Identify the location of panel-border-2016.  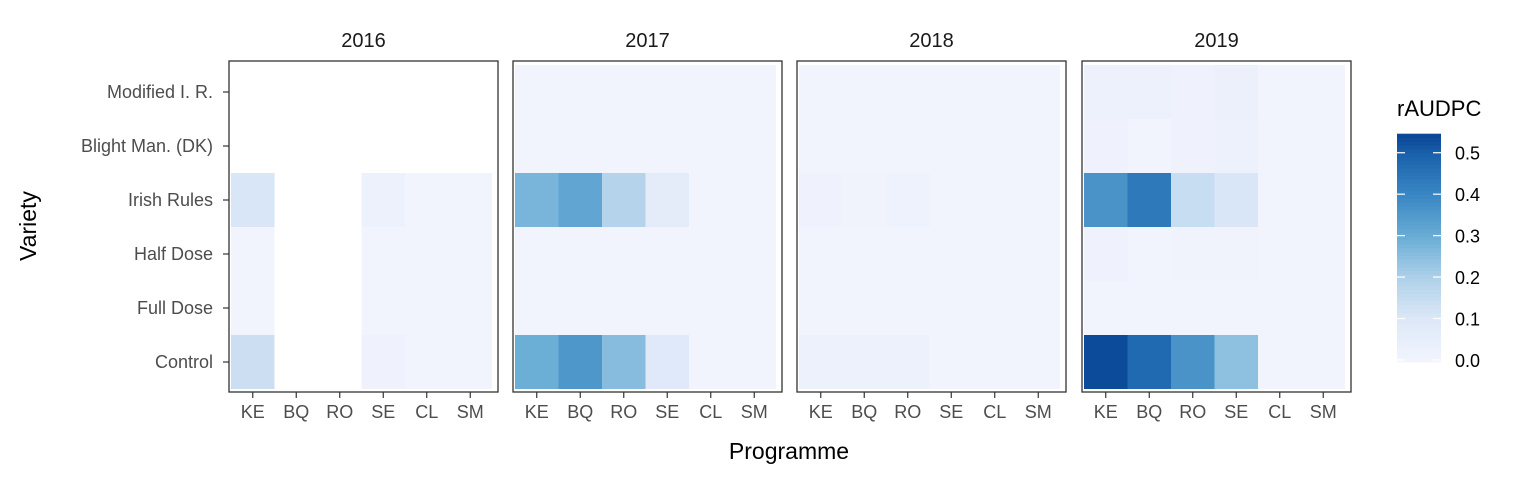
(363, 226).